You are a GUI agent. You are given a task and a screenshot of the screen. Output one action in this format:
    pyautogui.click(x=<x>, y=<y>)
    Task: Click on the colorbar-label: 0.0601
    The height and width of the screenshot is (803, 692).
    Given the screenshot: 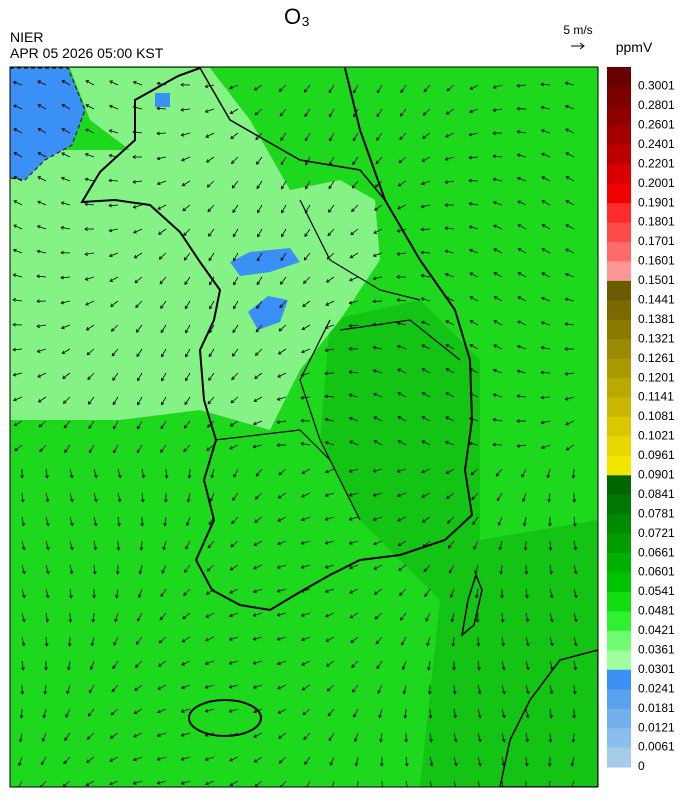 What is the action you would take?
    pyautogui.click(x=656, y=572)
    